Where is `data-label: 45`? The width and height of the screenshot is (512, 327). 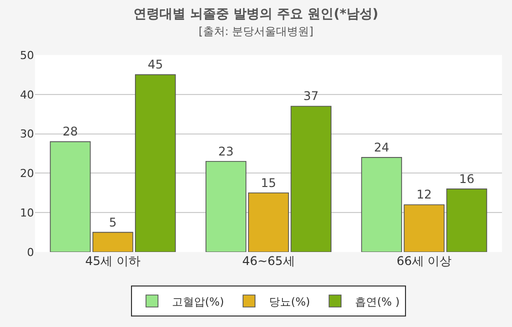 data-label: 45 is located at coordinates (156, 65).